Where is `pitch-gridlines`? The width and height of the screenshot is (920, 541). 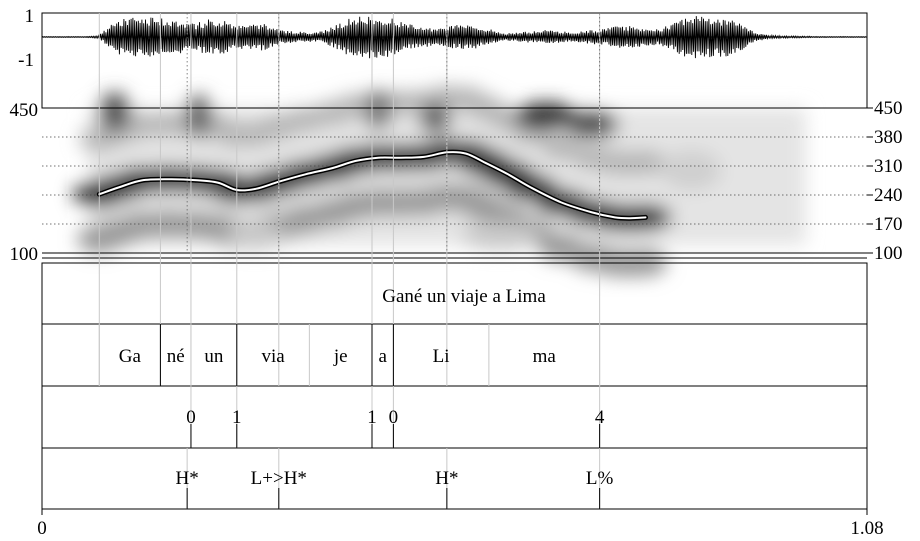 pitch-gridlines is located at coordinates (454, 180).